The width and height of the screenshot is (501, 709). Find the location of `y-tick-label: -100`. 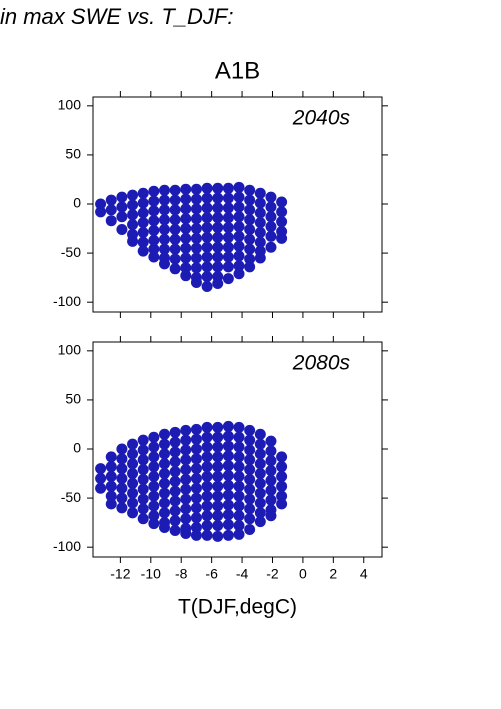

y-tick-label: -100 is located at coordinates (67, 301).